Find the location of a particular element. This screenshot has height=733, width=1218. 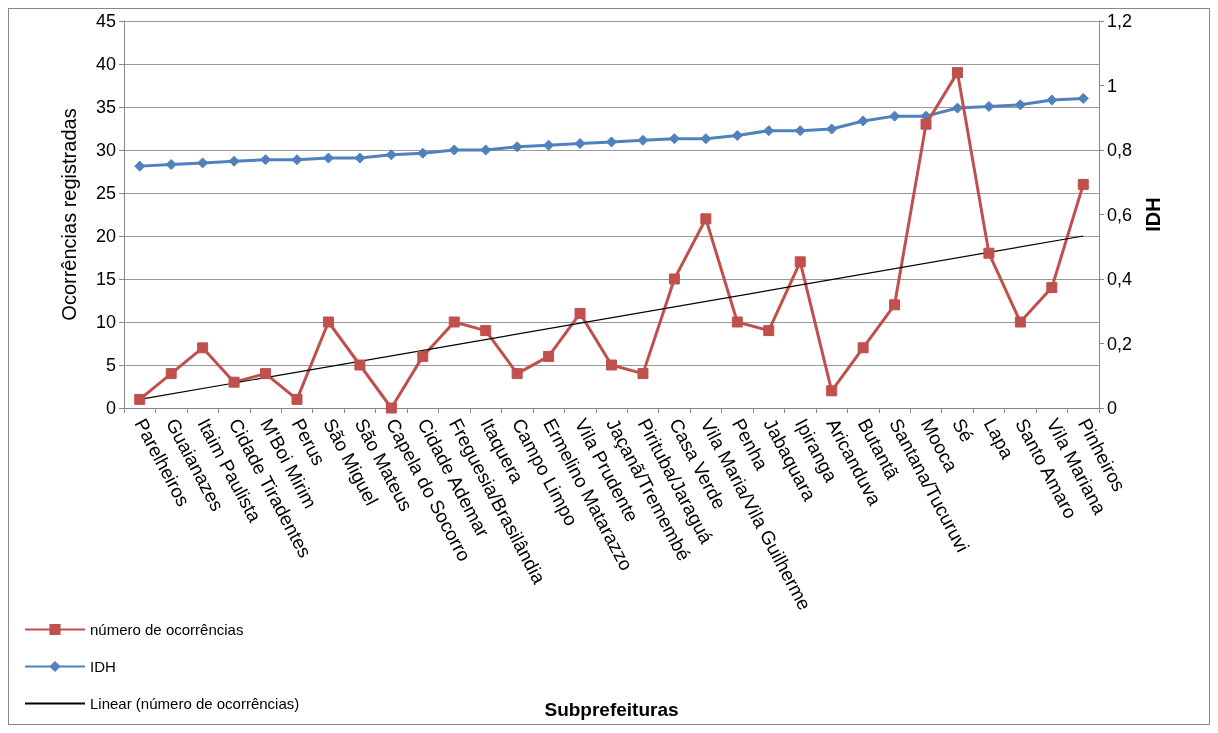

y-tick-label: 30 is located at coordinates (105, 150).